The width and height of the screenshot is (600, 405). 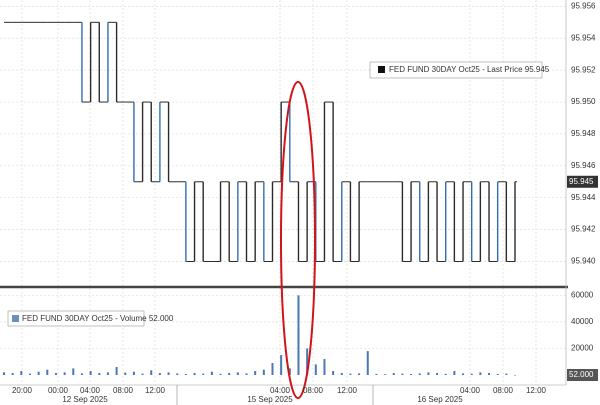 I want to click on y-tick-label: 20000, so click(x=582, y=348).